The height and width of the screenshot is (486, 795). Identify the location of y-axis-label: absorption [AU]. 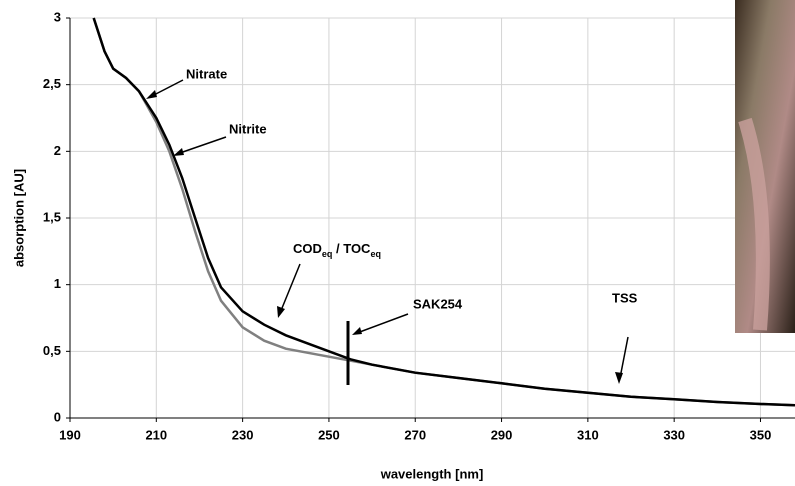
(18, 218).